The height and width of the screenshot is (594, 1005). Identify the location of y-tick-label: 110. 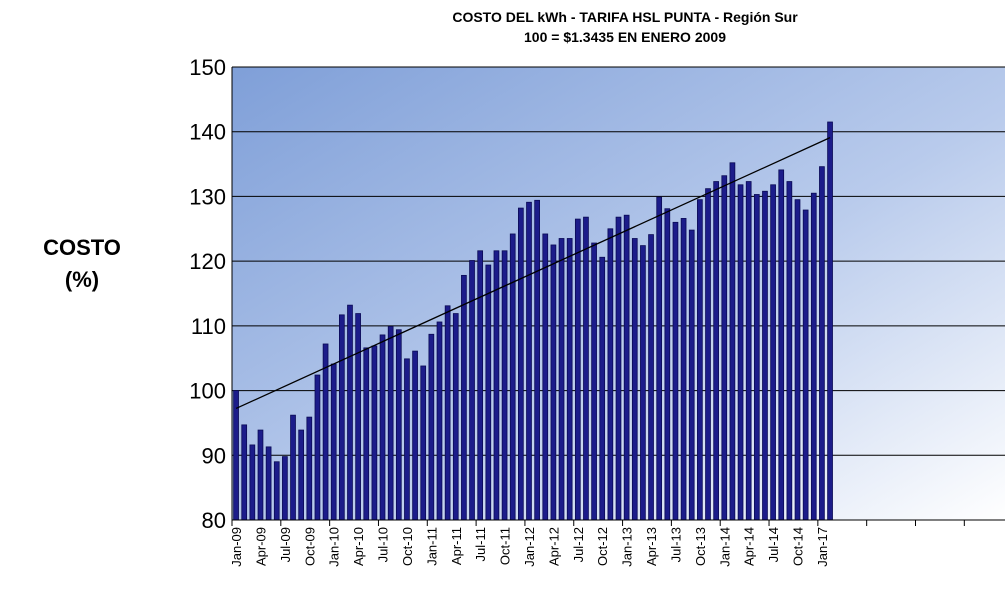
(208, 326).